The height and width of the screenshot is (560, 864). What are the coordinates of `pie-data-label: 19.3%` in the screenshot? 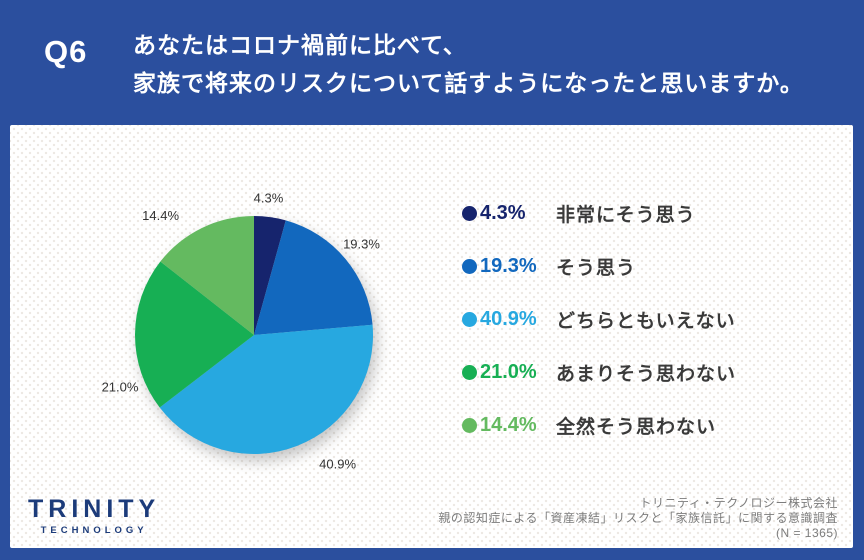 It's located at (361, 244).